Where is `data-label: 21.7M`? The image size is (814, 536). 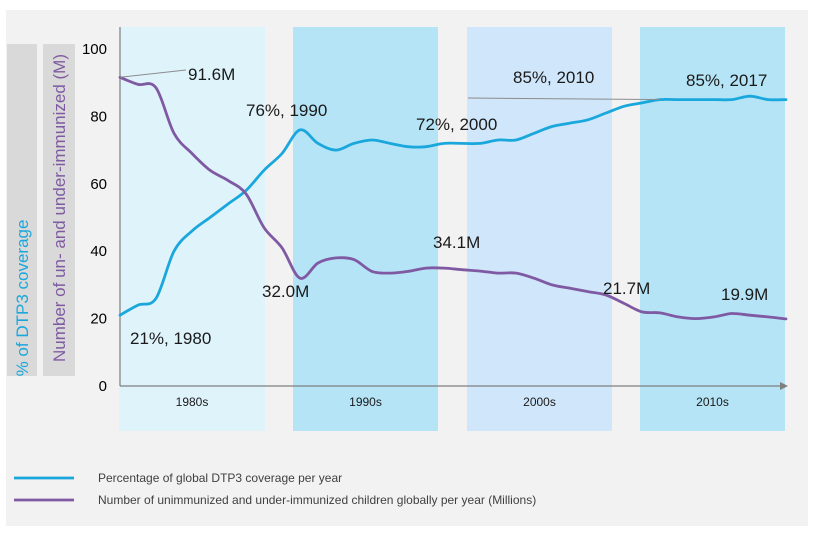
data-label: 21.7M is located at coordinates (626, 288).